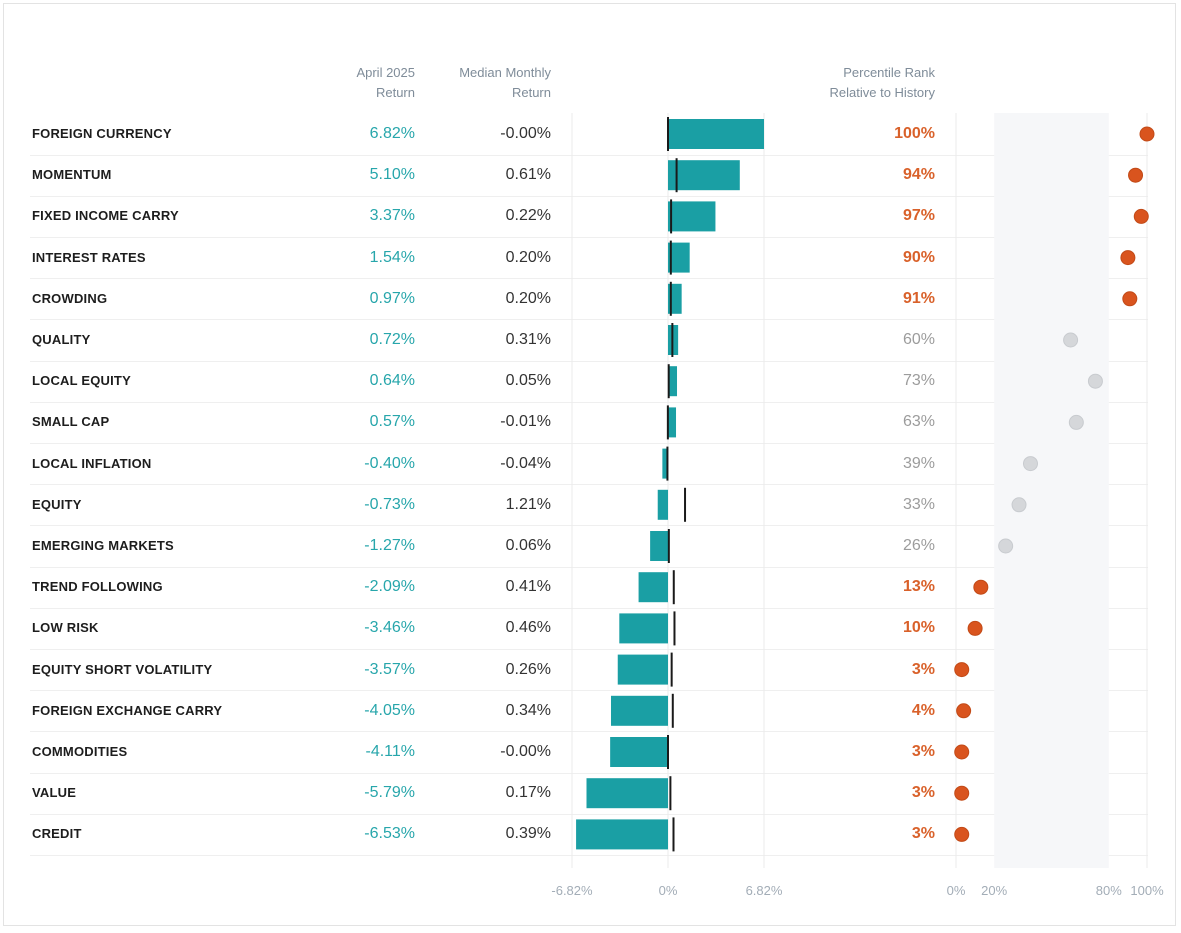  I want to click on return-value: -4.11%, so click(390, 751).